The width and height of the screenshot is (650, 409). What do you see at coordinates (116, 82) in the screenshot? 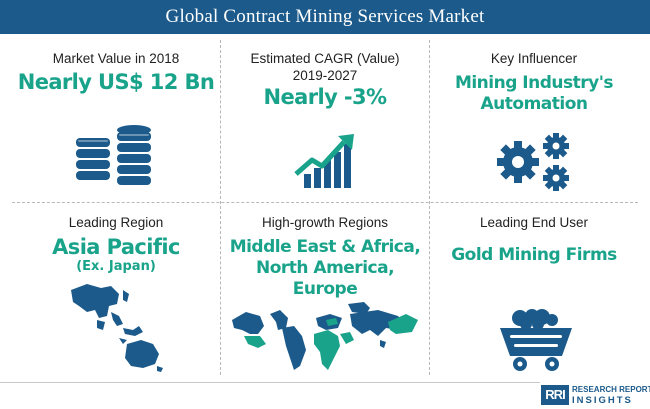
I see `market-value-value: Nearly US$ 12 Bn` at bounding box center [116, 82].